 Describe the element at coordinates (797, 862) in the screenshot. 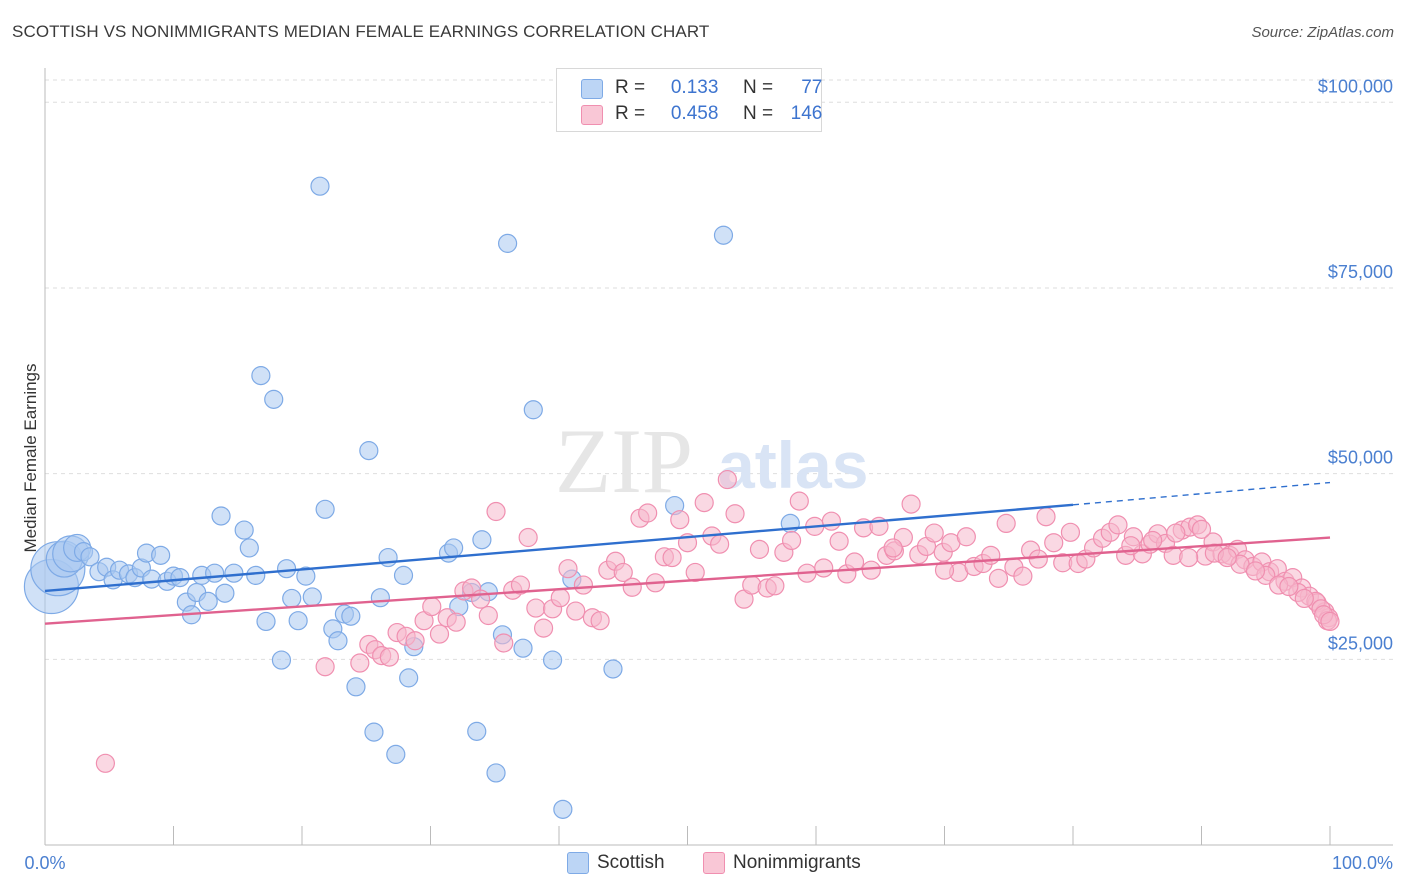

I see `legend-label-nonimmigrants: Nonimmigrants` at that location.